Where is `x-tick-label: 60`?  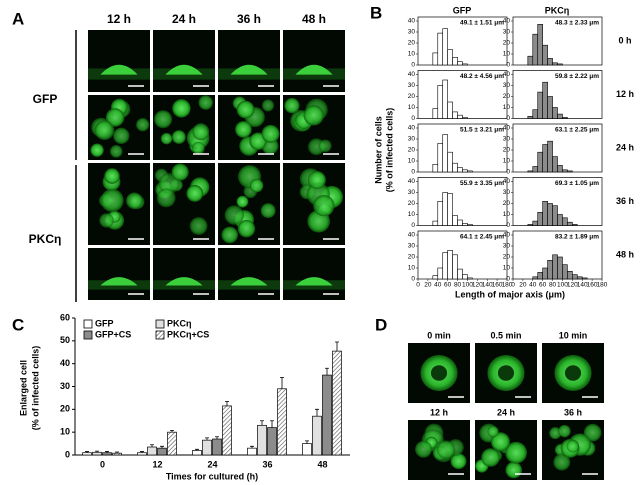 x-tick-label: 60 is located at coordinates (543, 285).